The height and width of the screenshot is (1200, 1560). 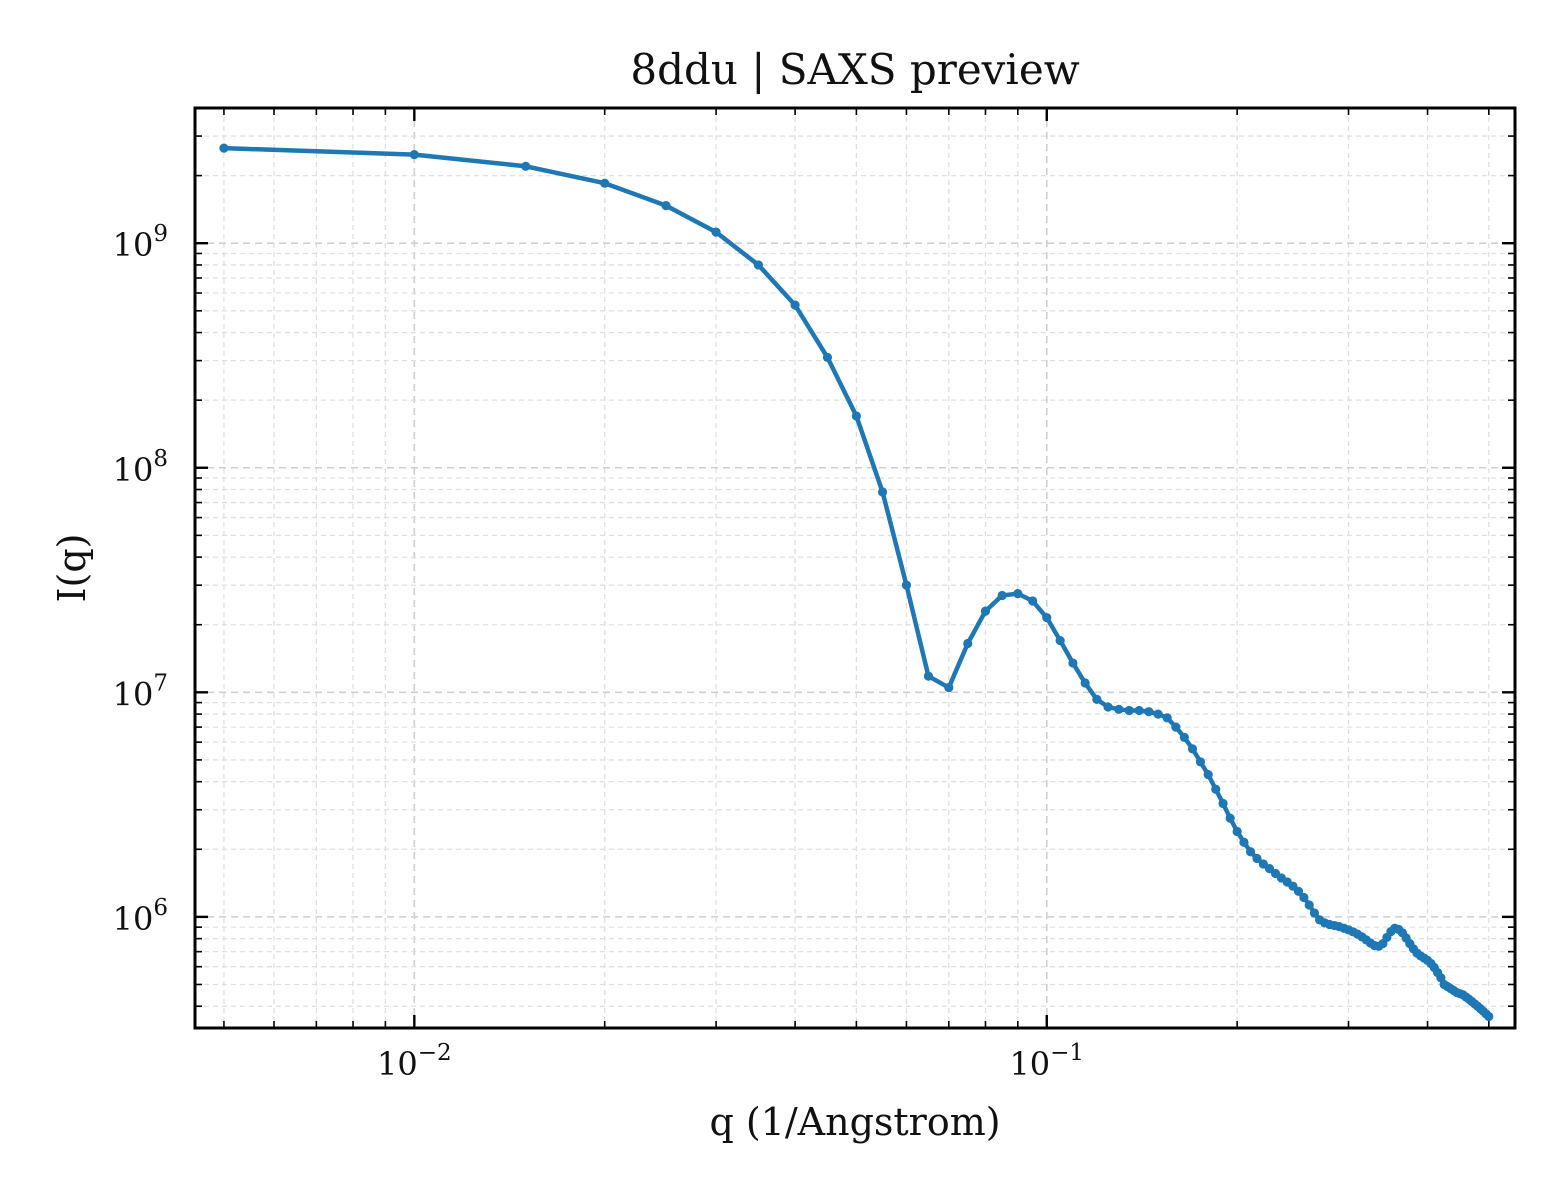 I want to click on y-tick-label: 10⁹, so click(x=140, y=242).